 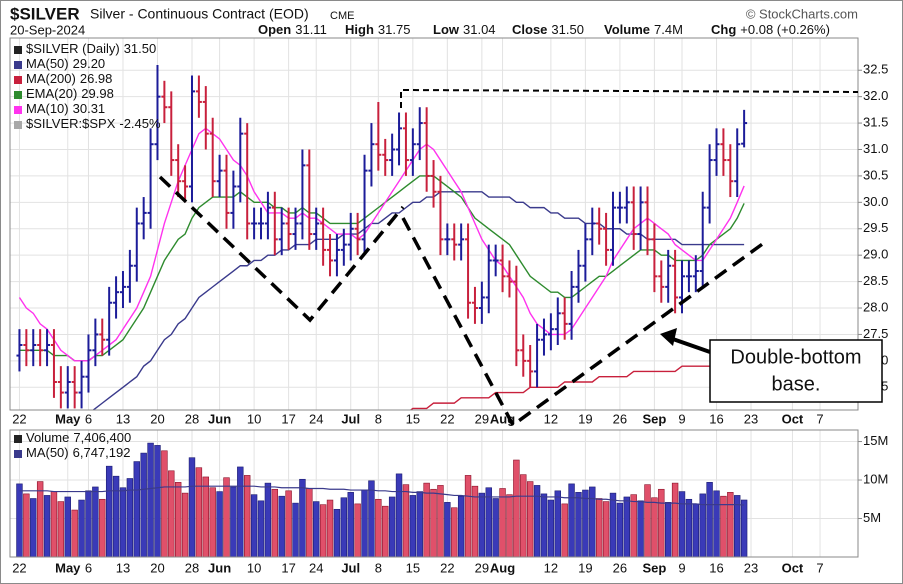 I want to click on arrow-head, so click(x=668, y=337).